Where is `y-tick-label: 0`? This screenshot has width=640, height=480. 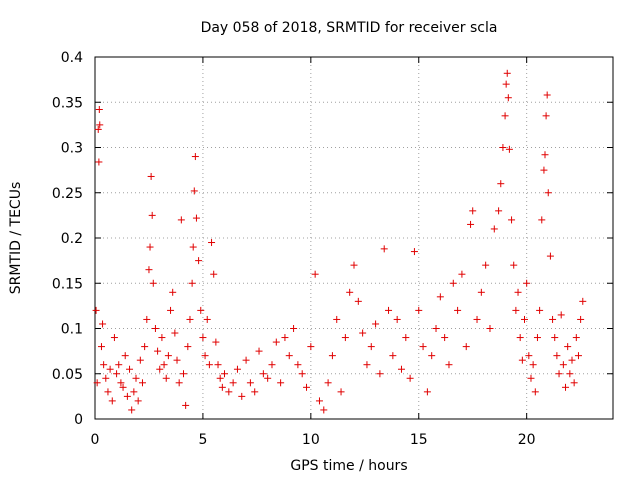 y-tick-label: 0 is located at coordinates (78, 420).